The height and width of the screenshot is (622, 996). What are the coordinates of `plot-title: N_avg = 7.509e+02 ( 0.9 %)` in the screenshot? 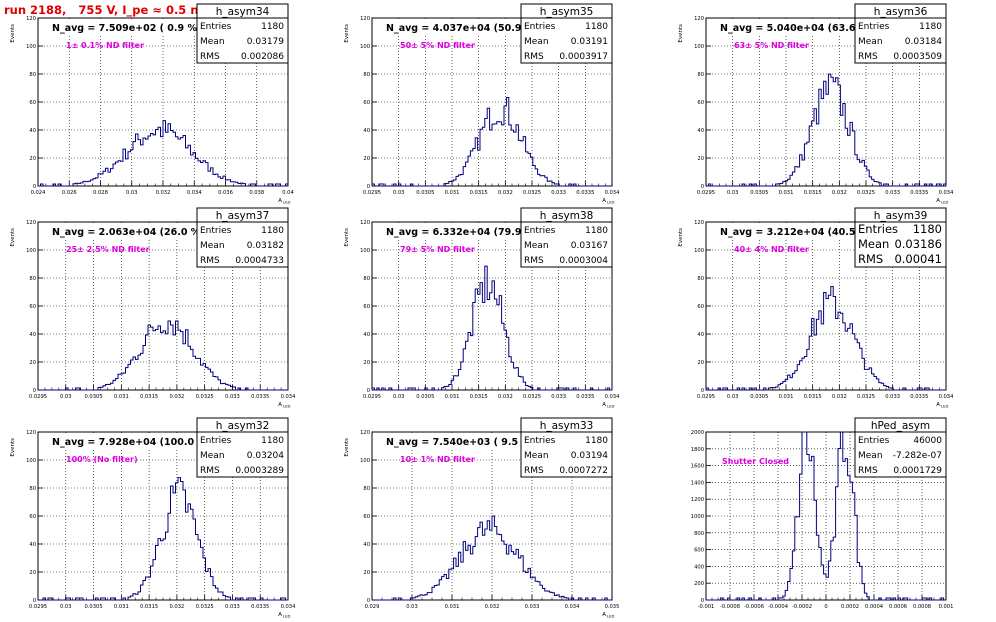 It's located at (126, 28).